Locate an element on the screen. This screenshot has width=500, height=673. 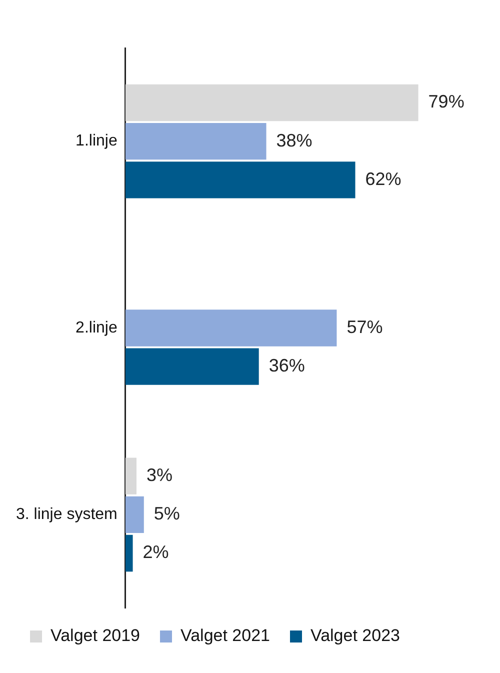
legend-label: Valget 2019 is located at coordinates (95, 636).